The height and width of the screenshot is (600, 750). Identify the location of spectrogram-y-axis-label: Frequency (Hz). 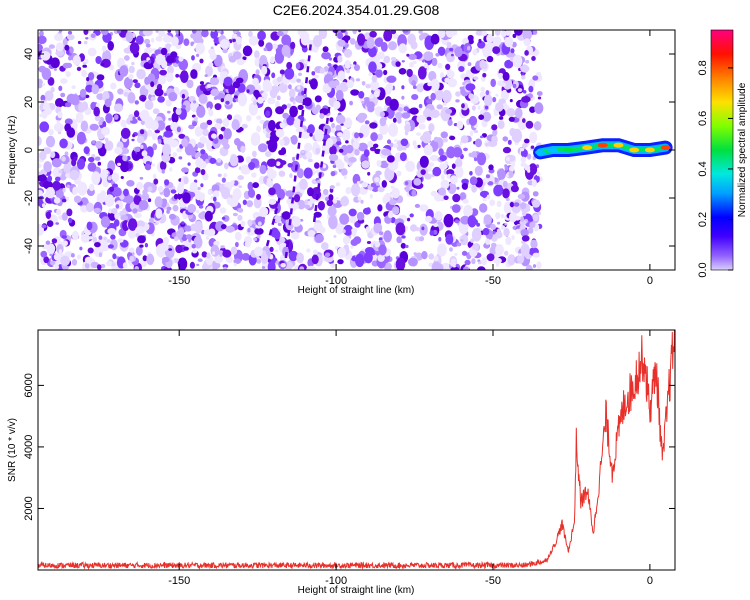
(12, 150).